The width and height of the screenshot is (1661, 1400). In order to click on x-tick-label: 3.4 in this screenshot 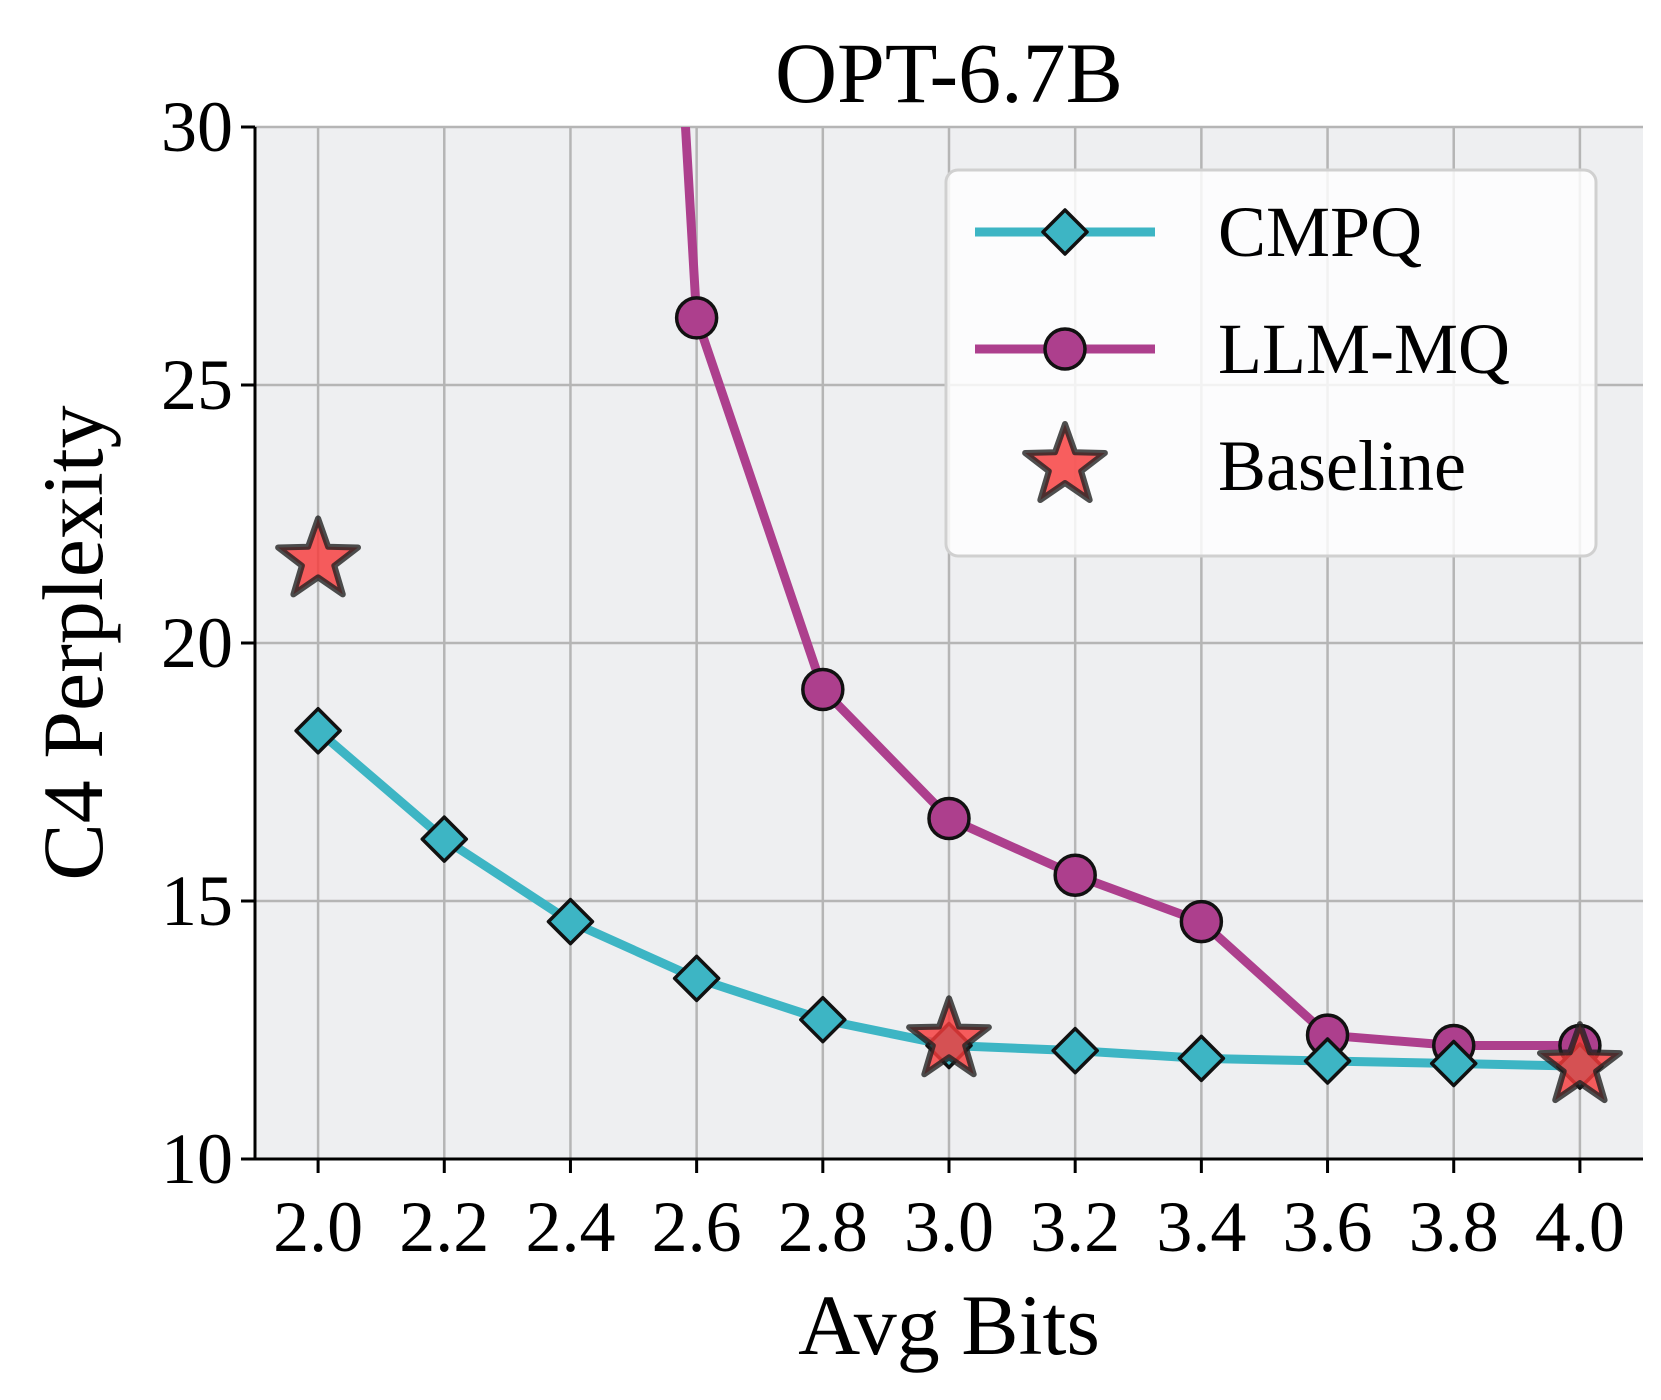, I will do `click(1201, 1227)`.